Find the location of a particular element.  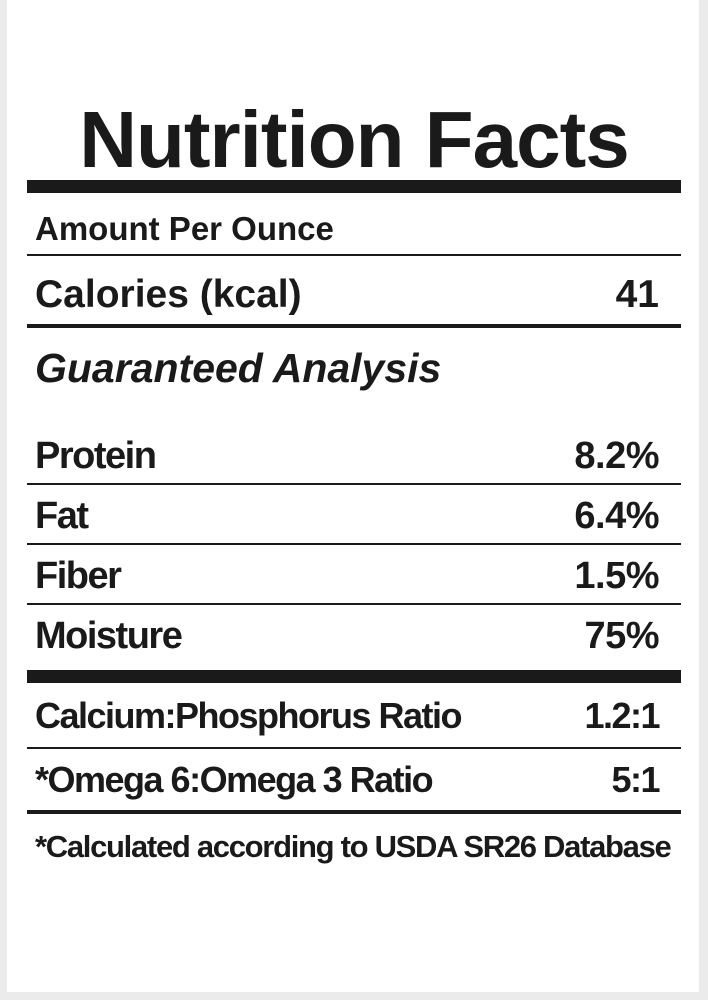

ratio-row-omega: *Omega 6:Omega 3 Ratio 5:1 is located at coordinates (347, 780).